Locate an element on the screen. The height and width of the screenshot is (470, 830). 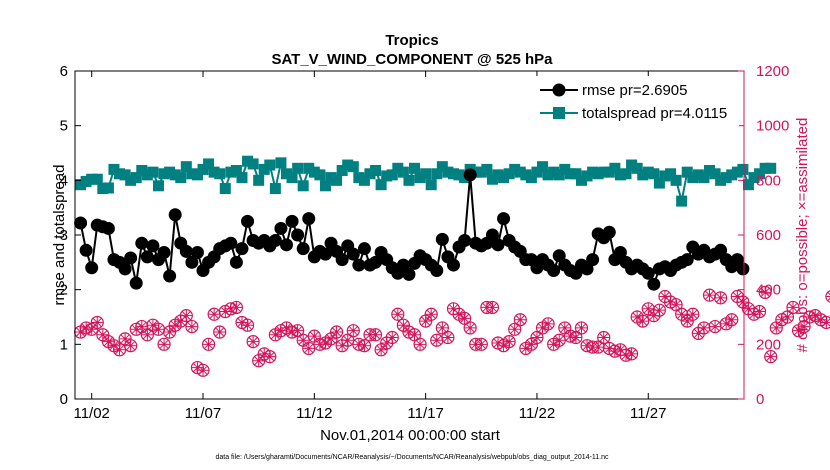
y-tick-label: 4 is located at coordinates (64, 180).